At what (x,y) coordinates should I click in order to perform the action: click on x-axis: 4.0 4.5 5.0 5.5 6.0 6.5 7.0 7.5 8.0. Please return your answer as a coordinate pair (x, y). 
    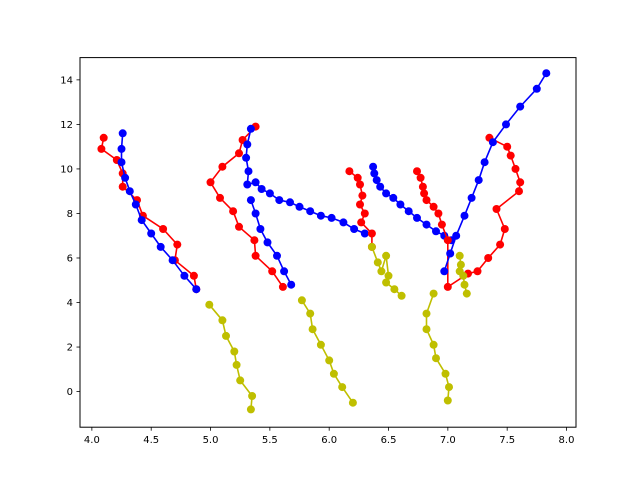
    Looking at the image, I should click on (329, 436).